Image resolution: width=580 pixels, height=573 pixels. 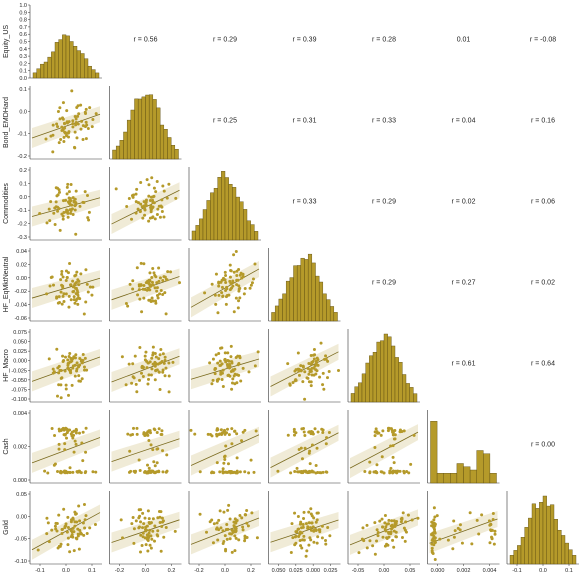 What do you see at coordinates (225, 40) in the screenshot?
I see `correlation-label: r = 0.29` at bounding box center [225, 40].